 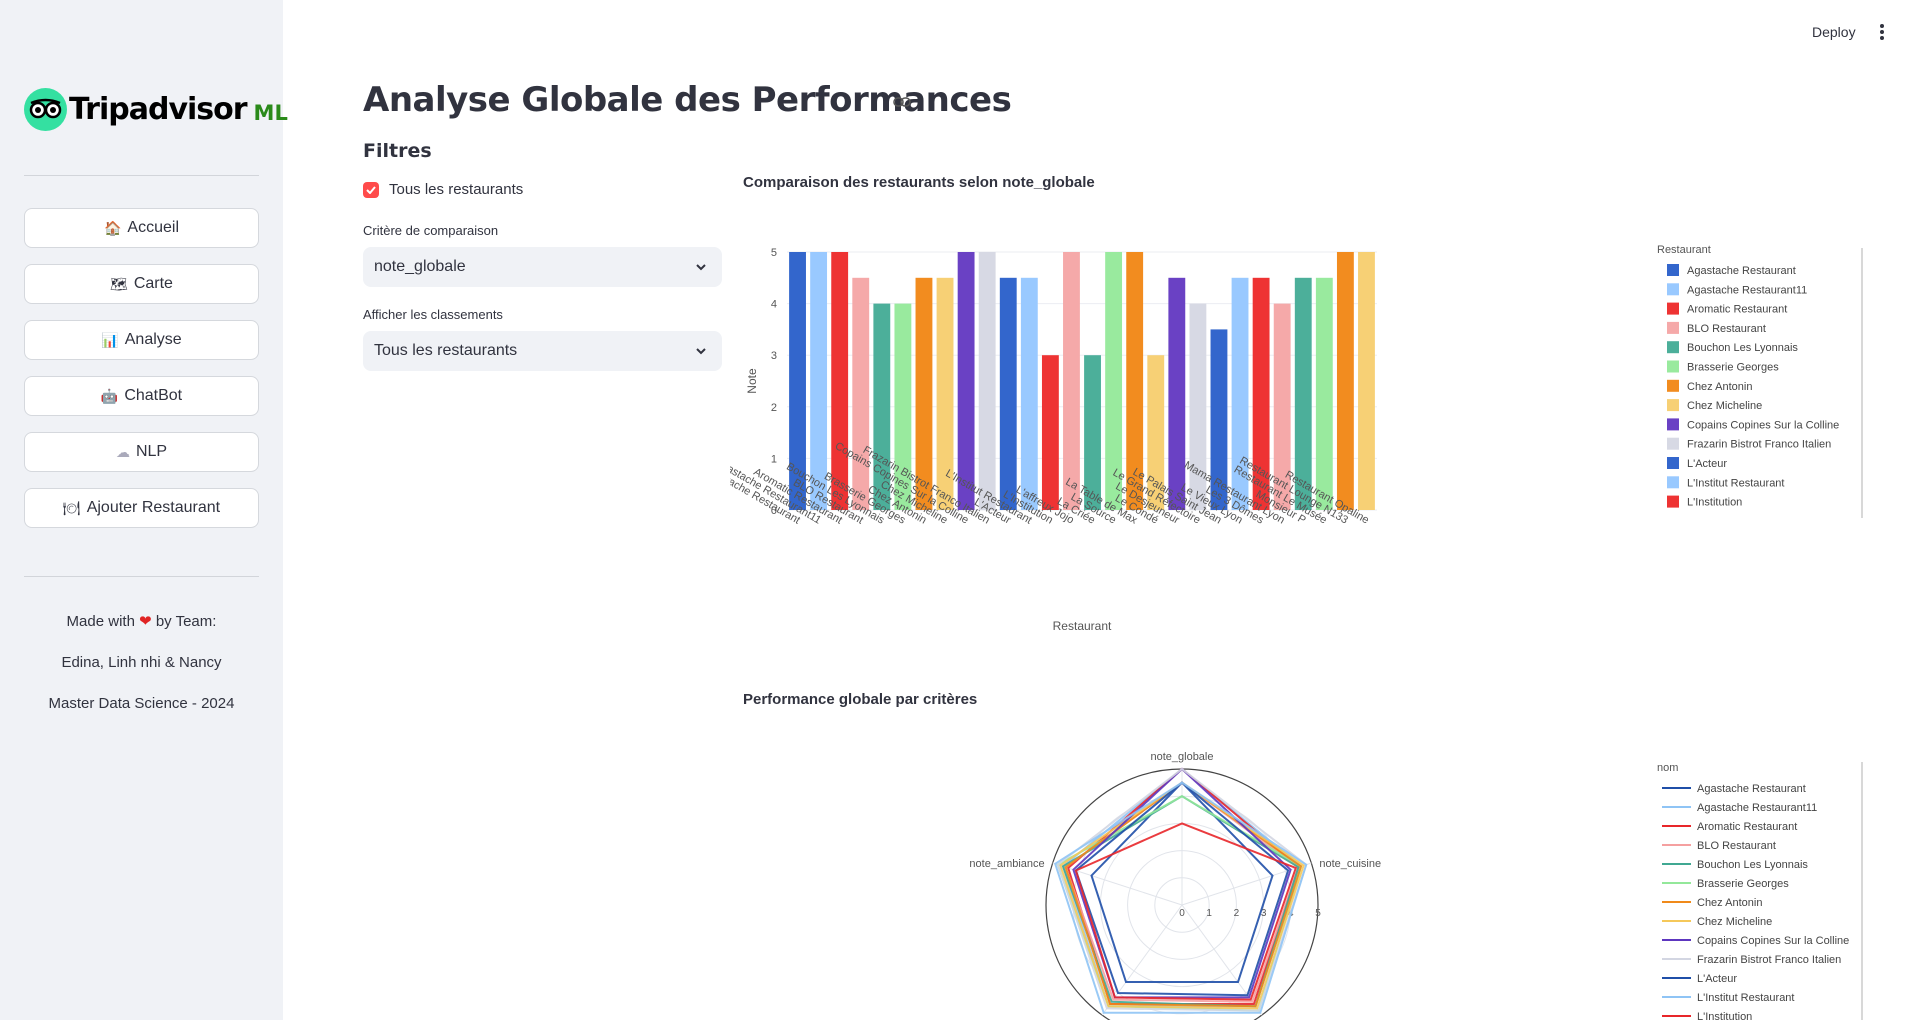 What do you see at coordinates (151, 451) in the screenshot?
I see `sidebar-item-label: NLP` at bounding box center [151, 451].